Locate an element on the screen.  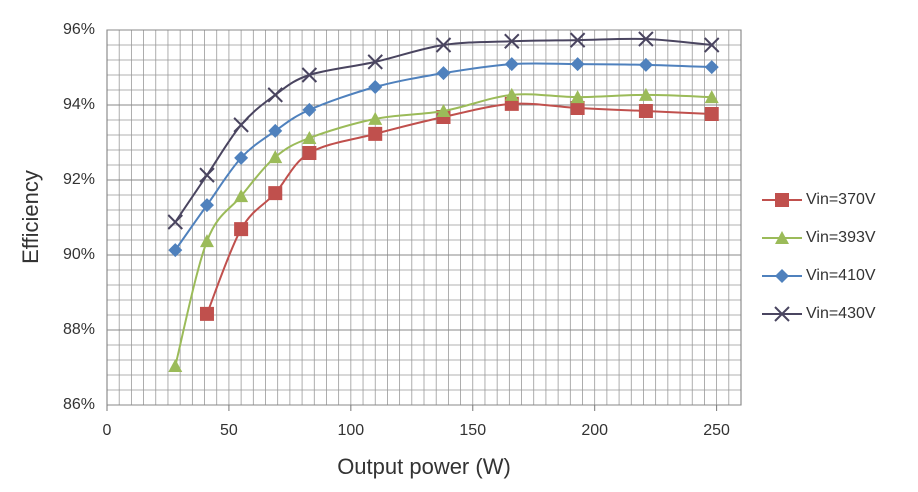
y-tick-label: 92% is located at coordinates (79, 179).